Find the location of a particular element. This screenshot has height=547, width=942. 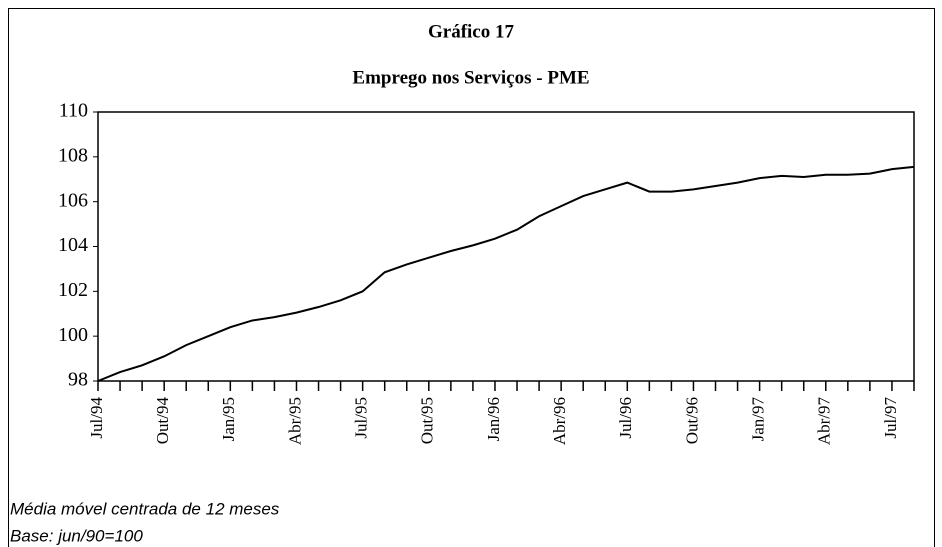

x-tick-label: Jul/97 is located at coordinates (890, 418).